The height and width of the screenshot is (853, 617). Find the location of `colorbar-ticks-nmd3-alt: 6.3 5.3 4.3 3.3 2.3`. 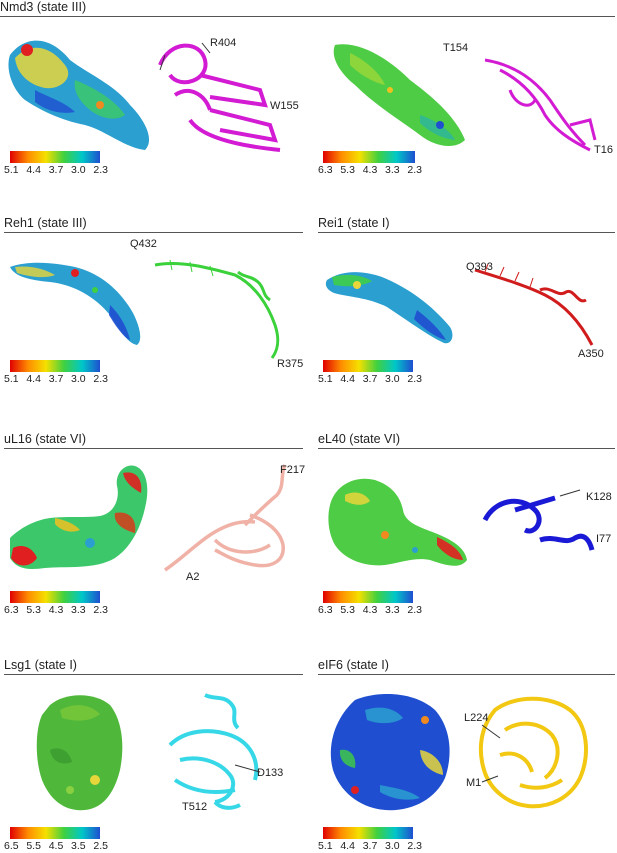

colorbar-ticks-nmd3-alt: 6.3 5.3 4.3 3.3 2.3 is located at coordinates (370, 170).